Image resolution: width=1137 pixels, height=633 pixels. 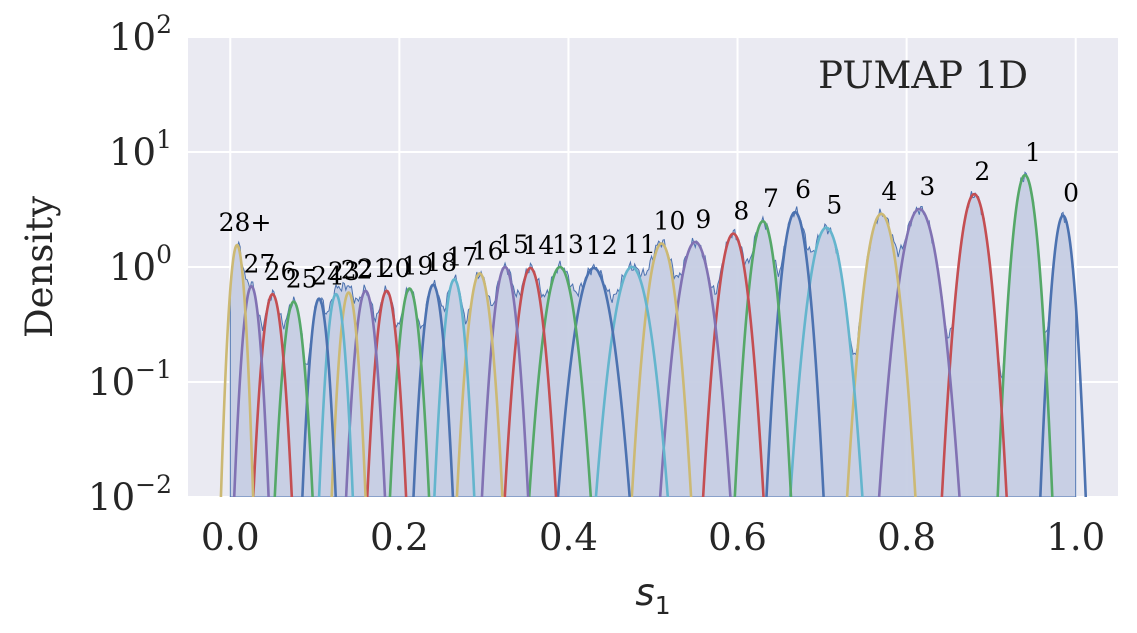 I want to click on peak-label-12: 12, so click(x=602, y=245).